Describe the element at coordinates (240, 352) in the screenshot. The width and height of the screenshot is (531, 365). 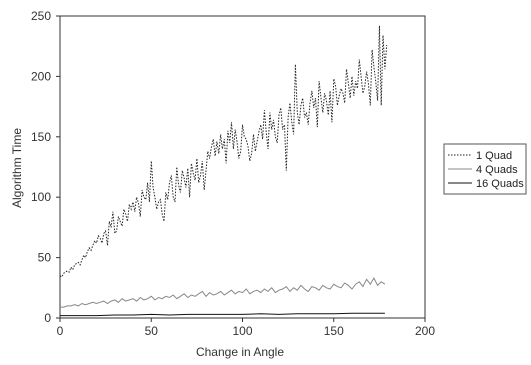
I see `x-axis-label: Change in Angle` at that location.